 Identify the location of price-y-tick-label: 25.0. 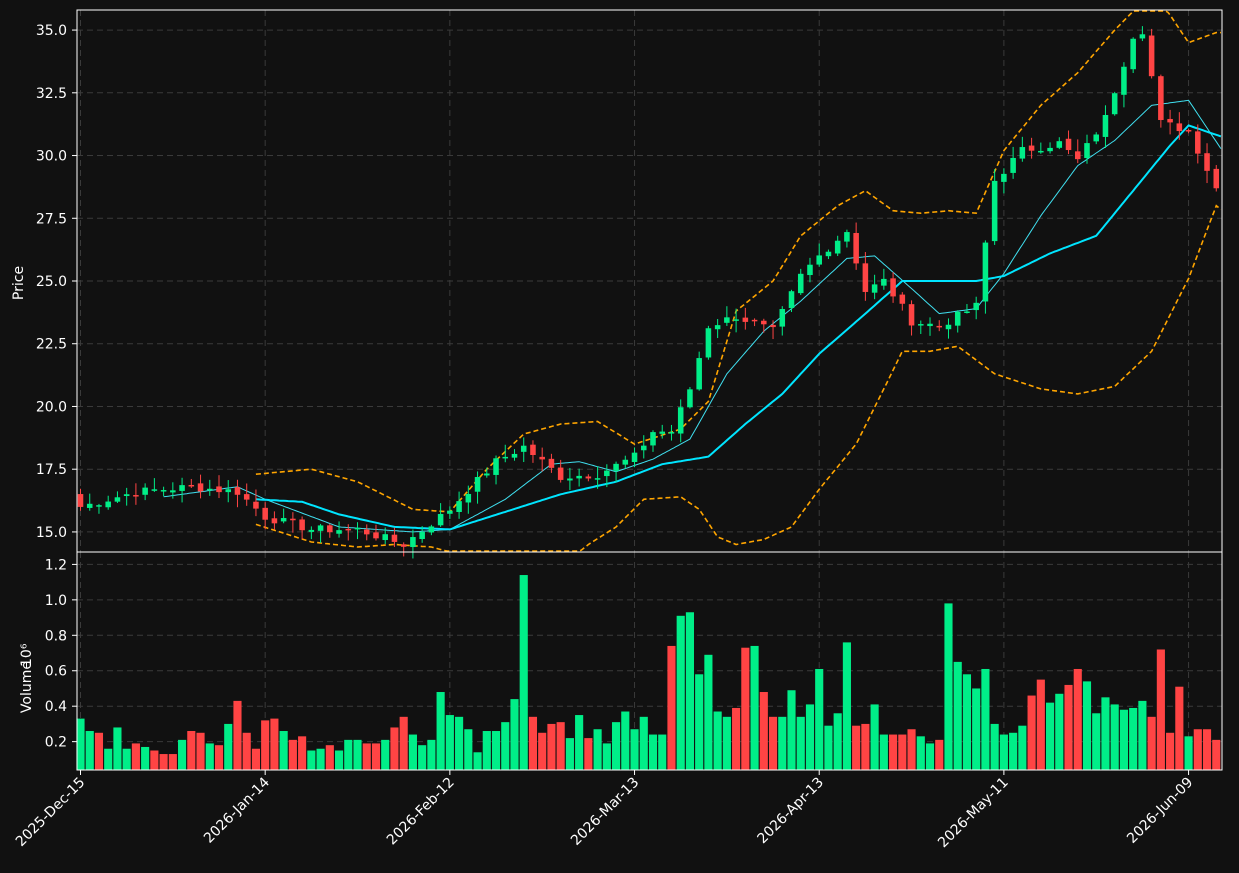
(51, 282).